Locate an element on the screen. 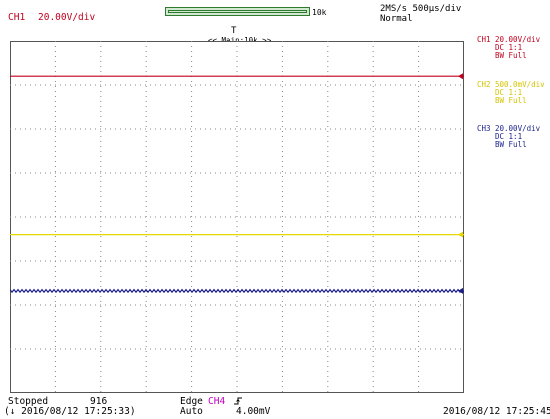  ch3-scale: 20.00V/div is located at coordinates (518, 128).